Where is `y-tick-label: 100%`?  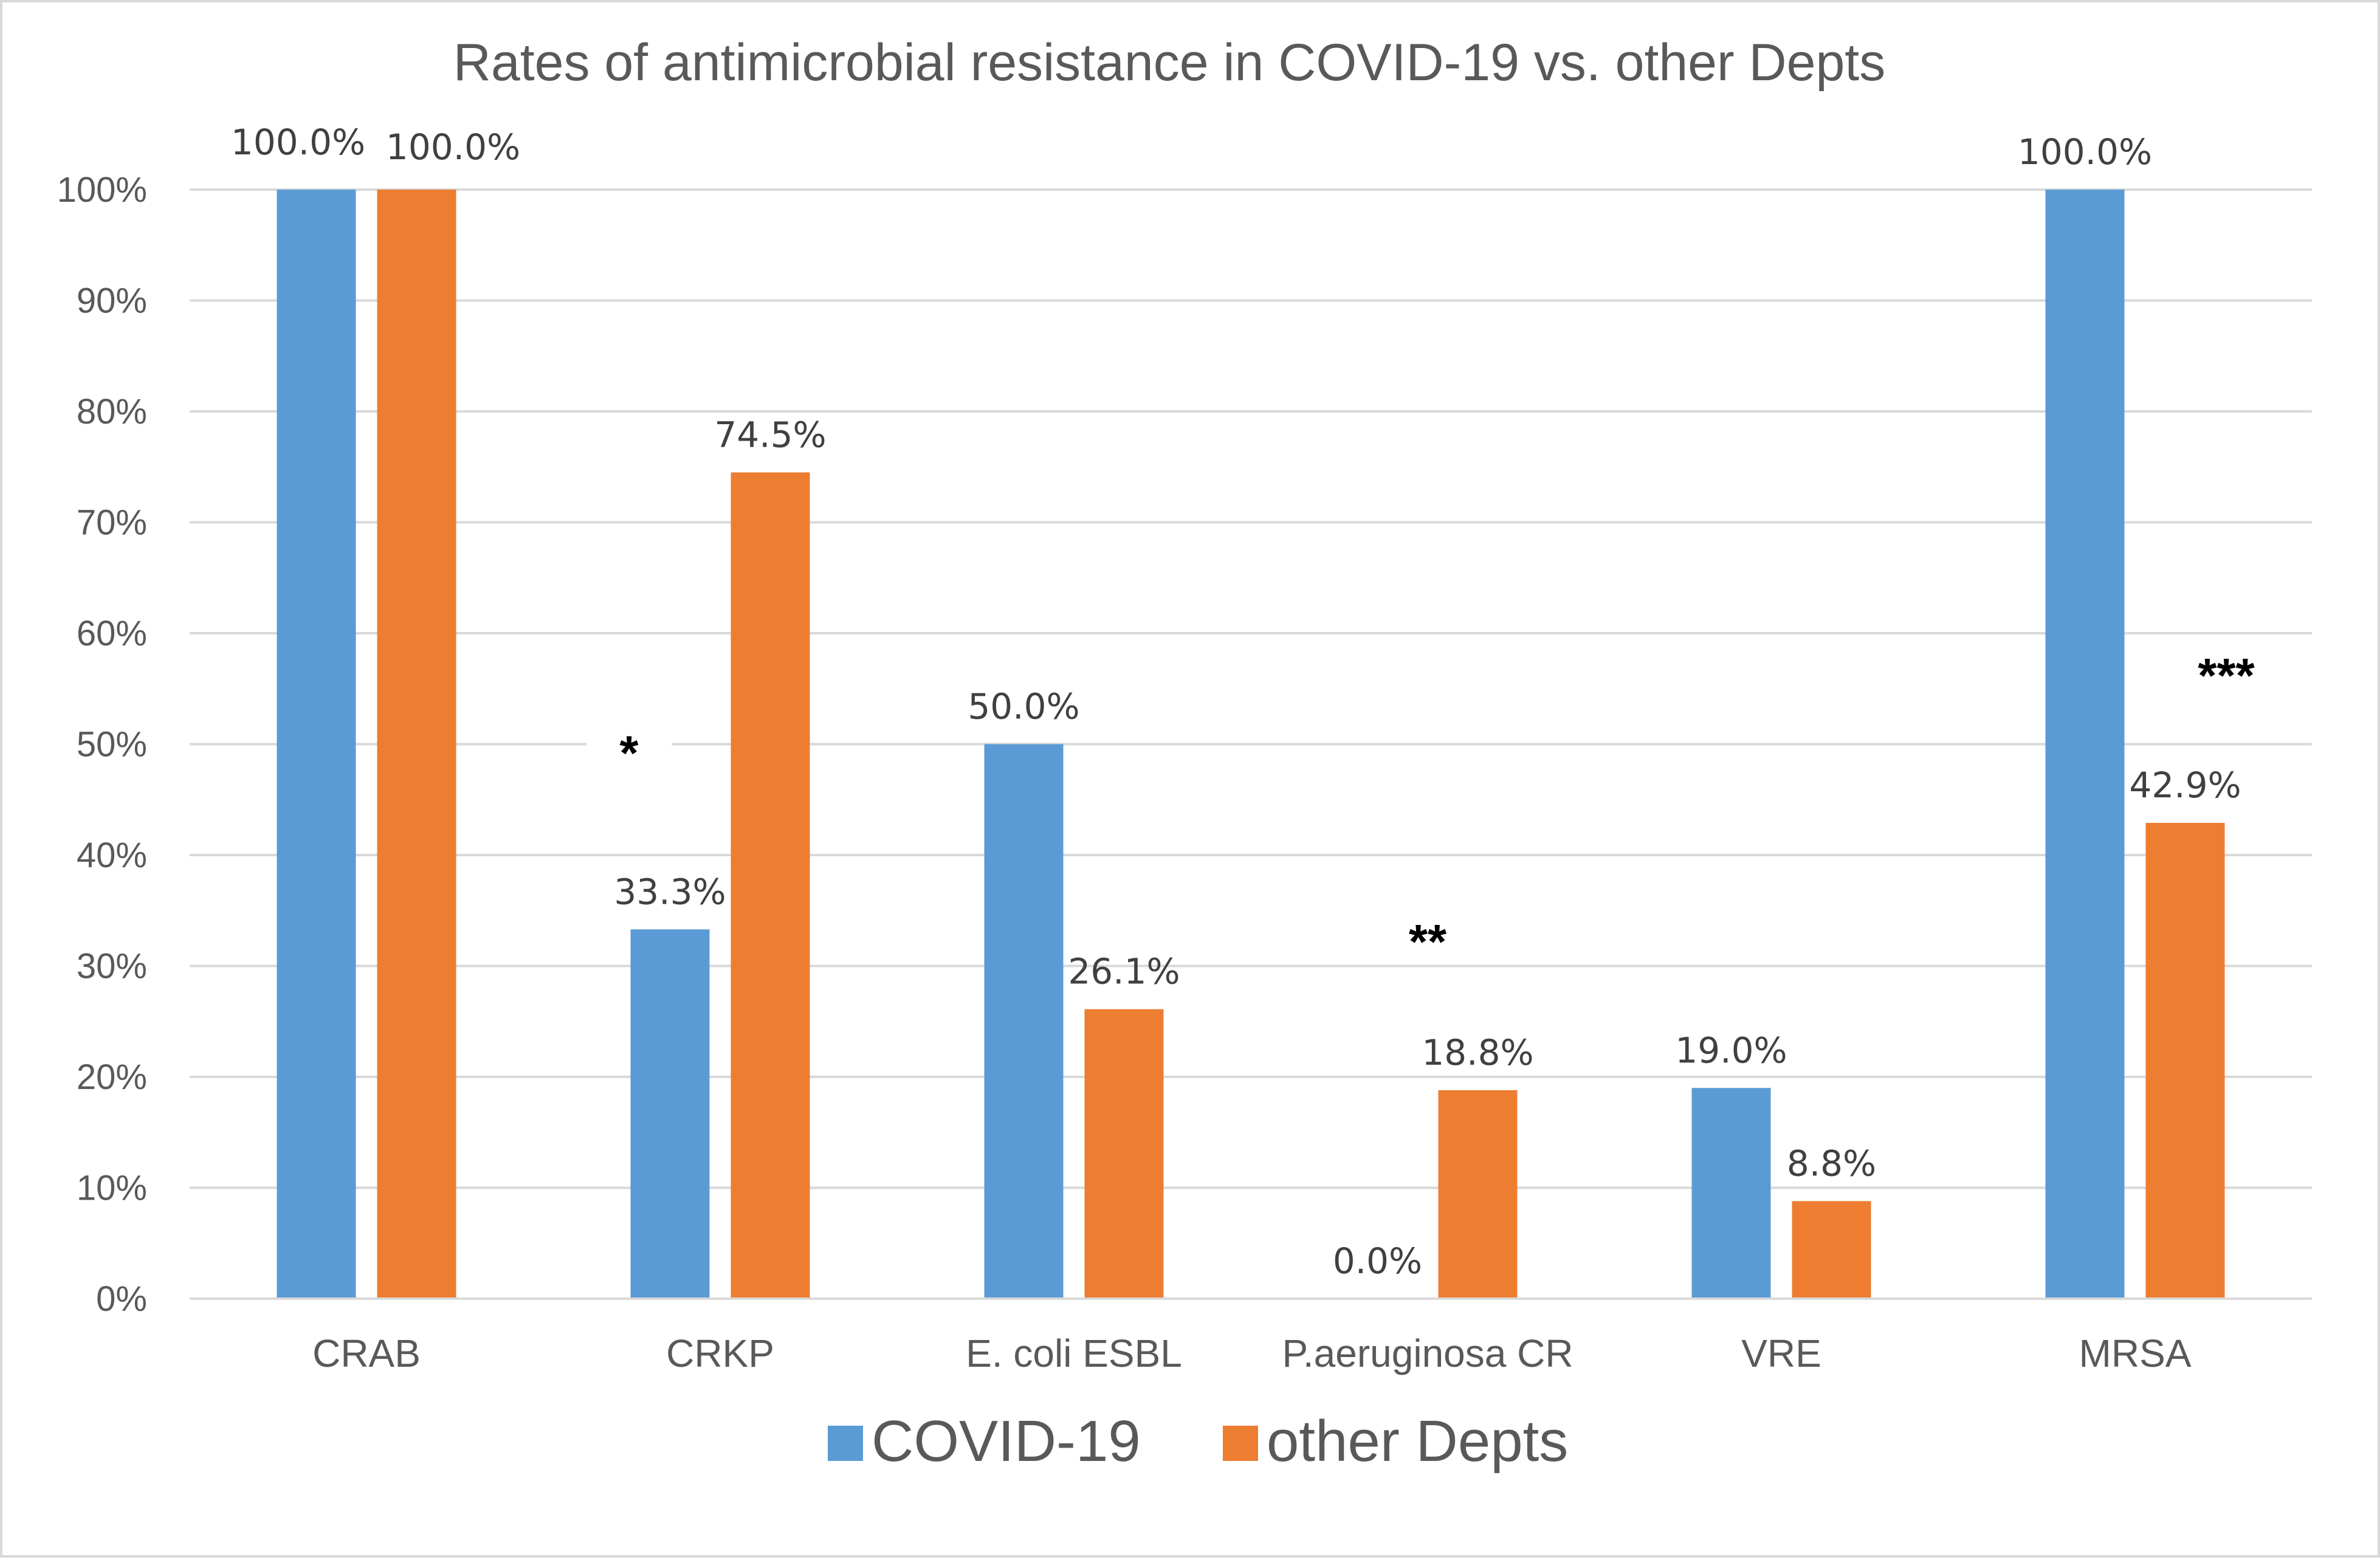 y-tick-label: 100% is located at coordinates (102, 190).